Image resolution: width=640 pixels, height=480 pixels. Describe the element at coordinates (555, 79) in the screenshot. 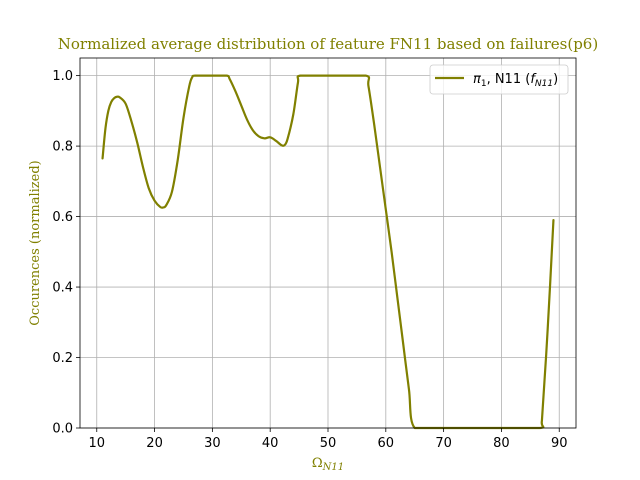

I see `legend-close: )` at that location.